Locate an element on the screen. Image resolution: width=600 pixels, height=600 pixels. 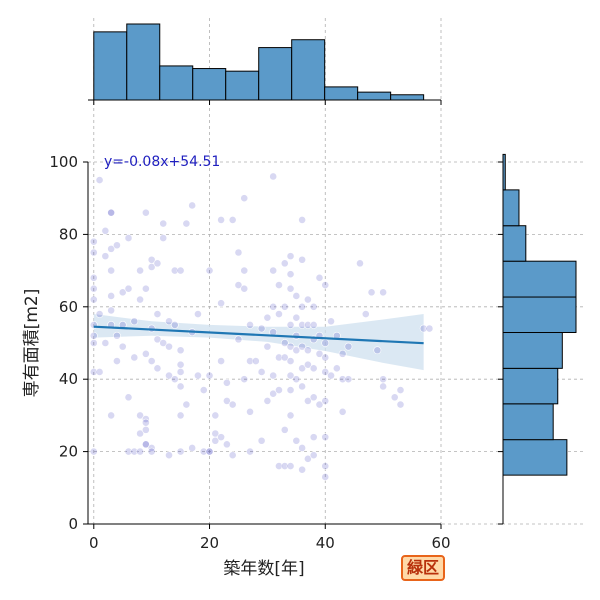
y-tick-label: 100 is located at coordinates (63, 162).